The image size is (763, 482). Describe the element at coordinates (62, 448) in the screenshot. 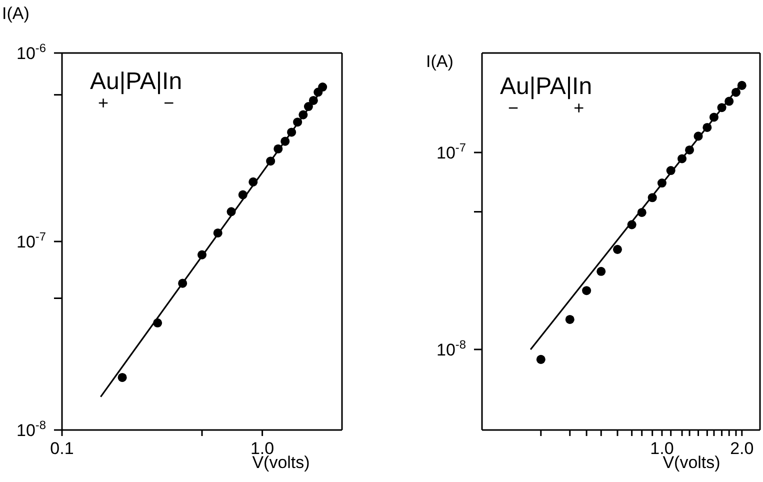

I see `x-tick-label: 0.1` at that location.